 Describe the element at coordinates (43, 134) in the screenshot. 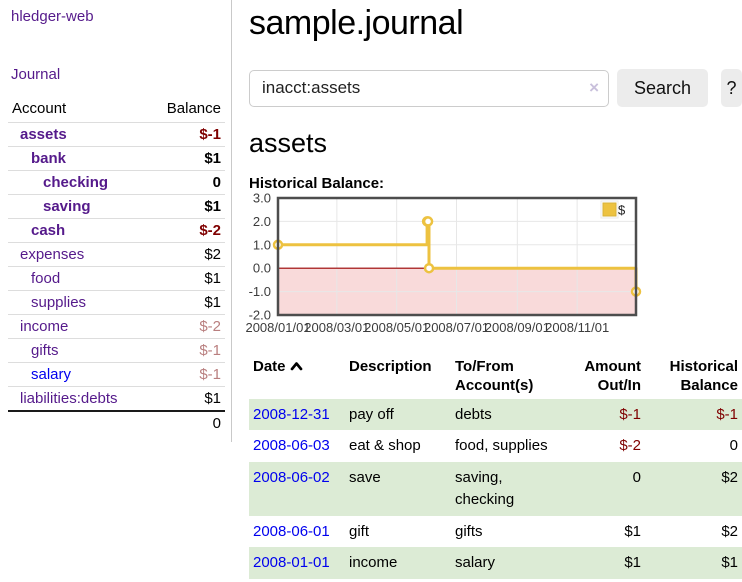

I see `account-link: assets` at that location.